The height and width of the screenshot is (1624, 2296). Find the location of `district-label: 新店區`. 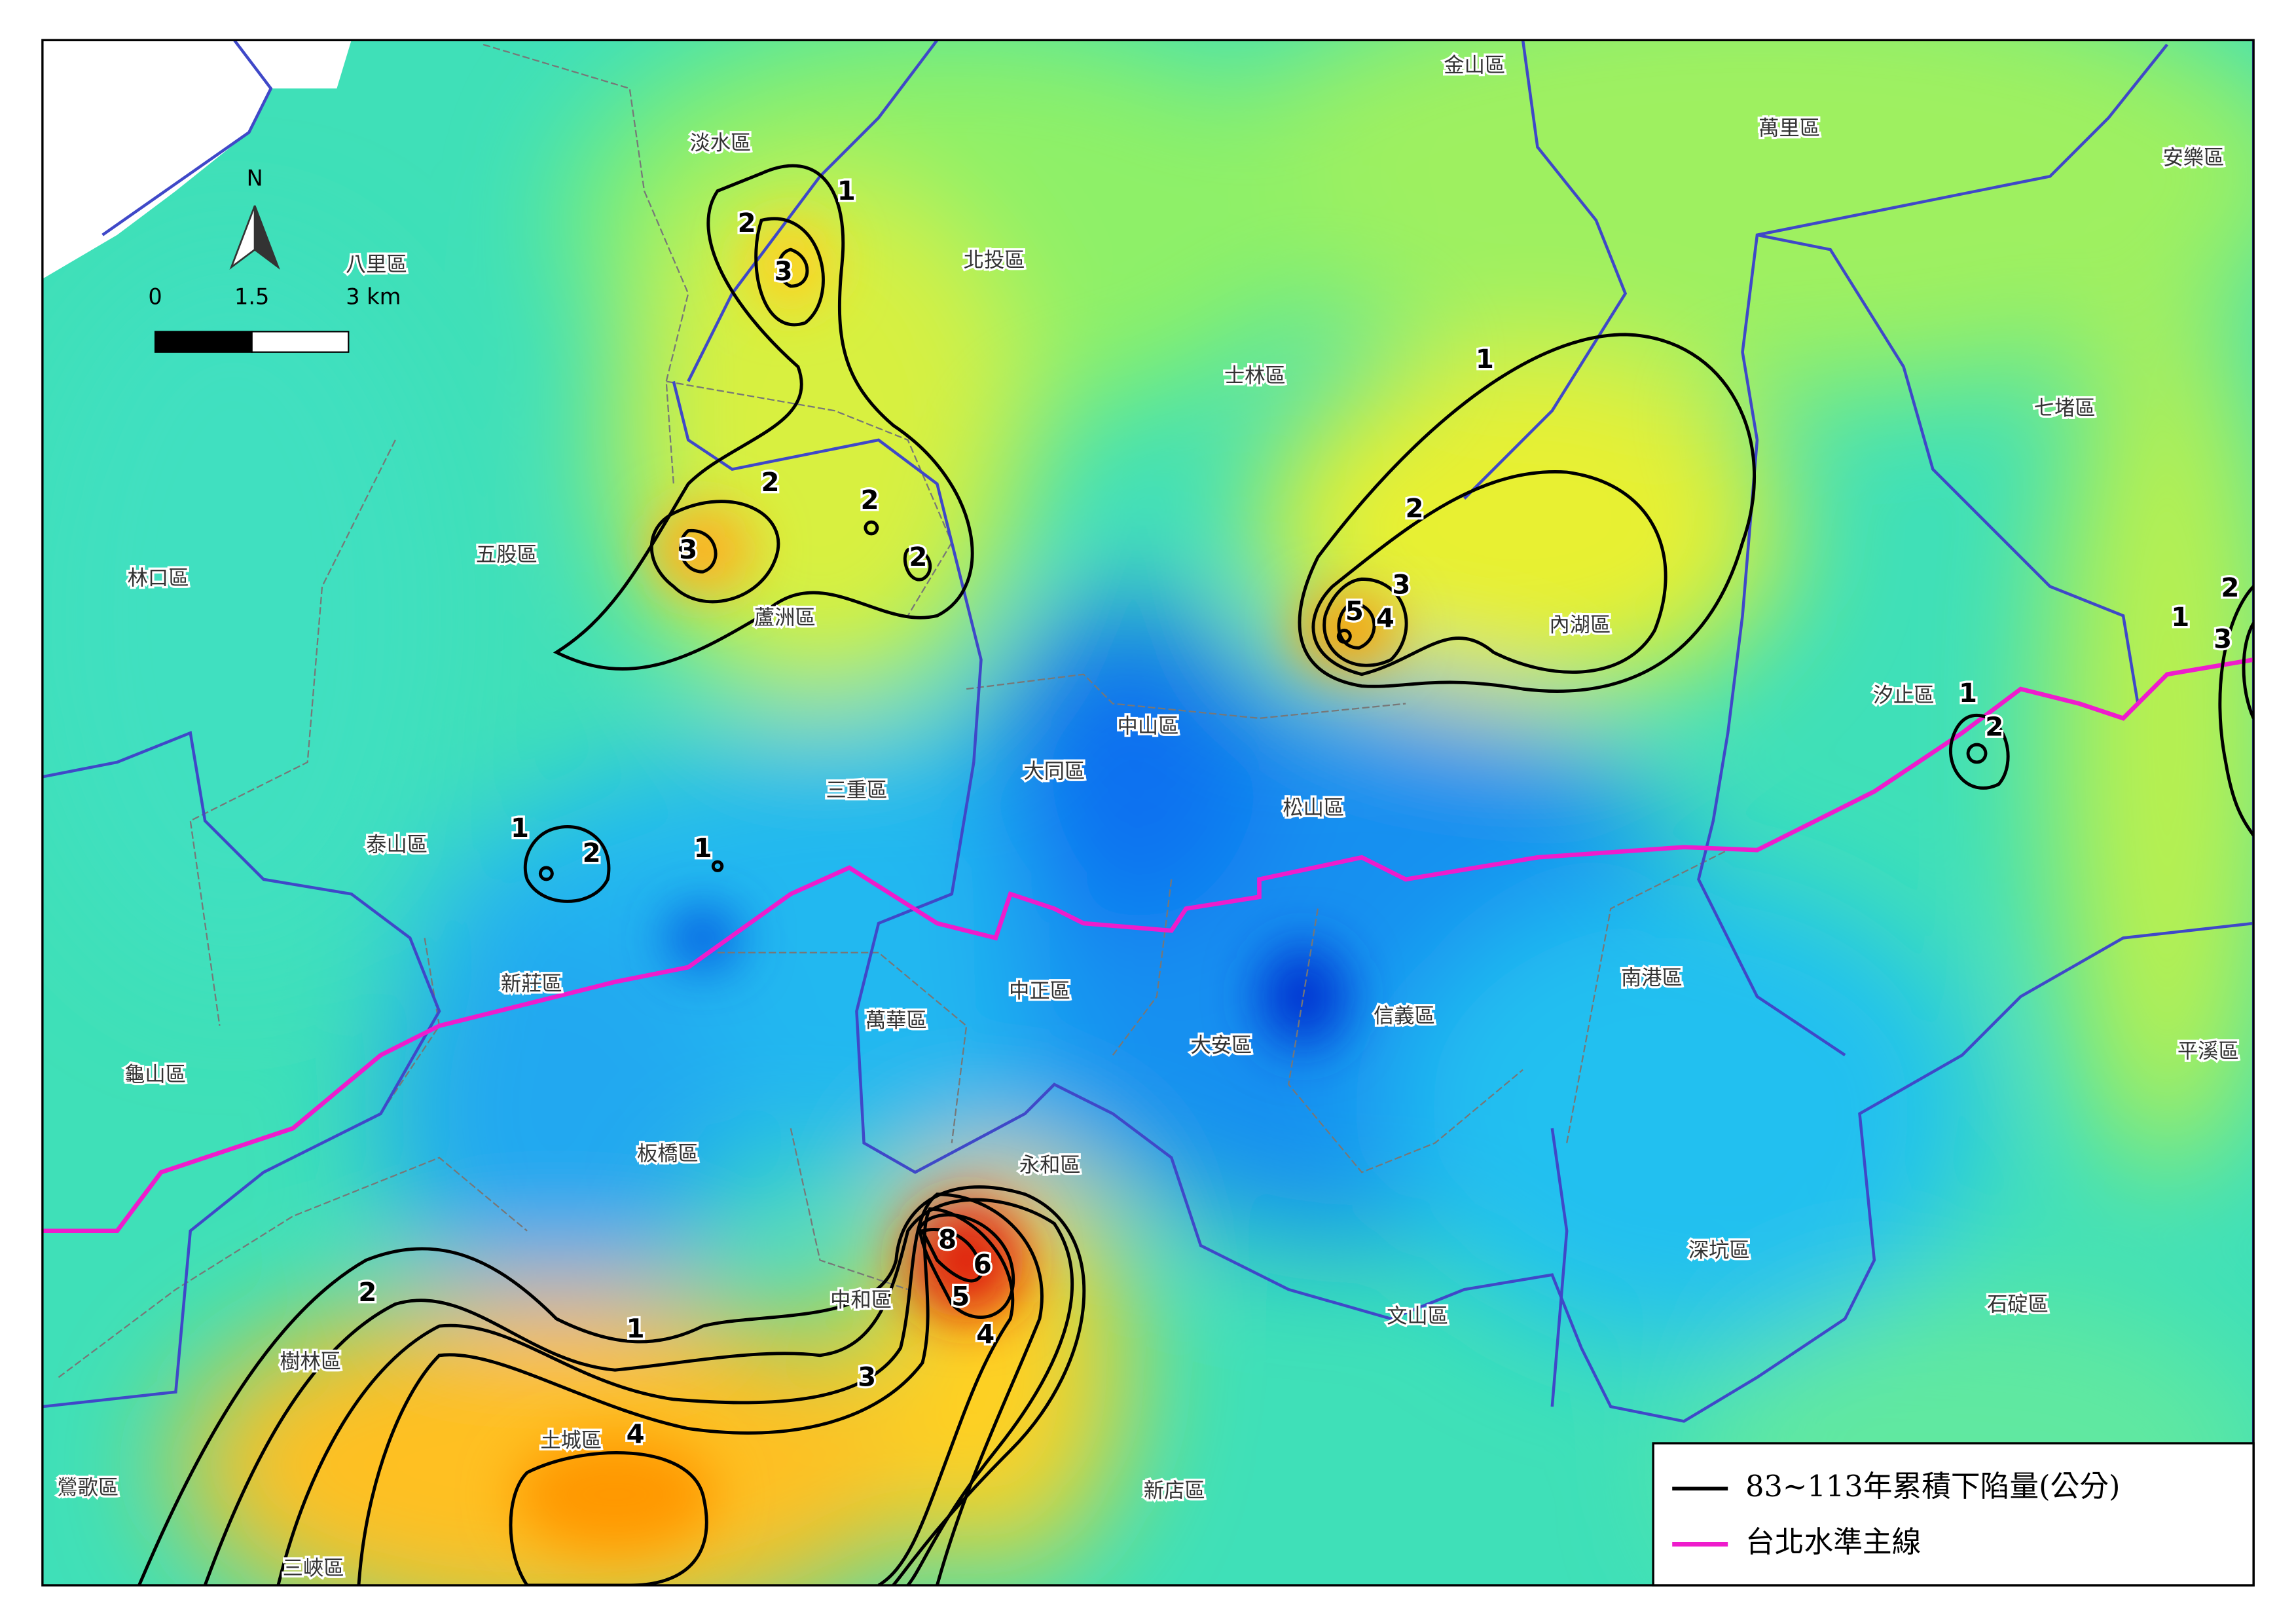

district-label: 新店區 is located at coordinates (1174, 1490).